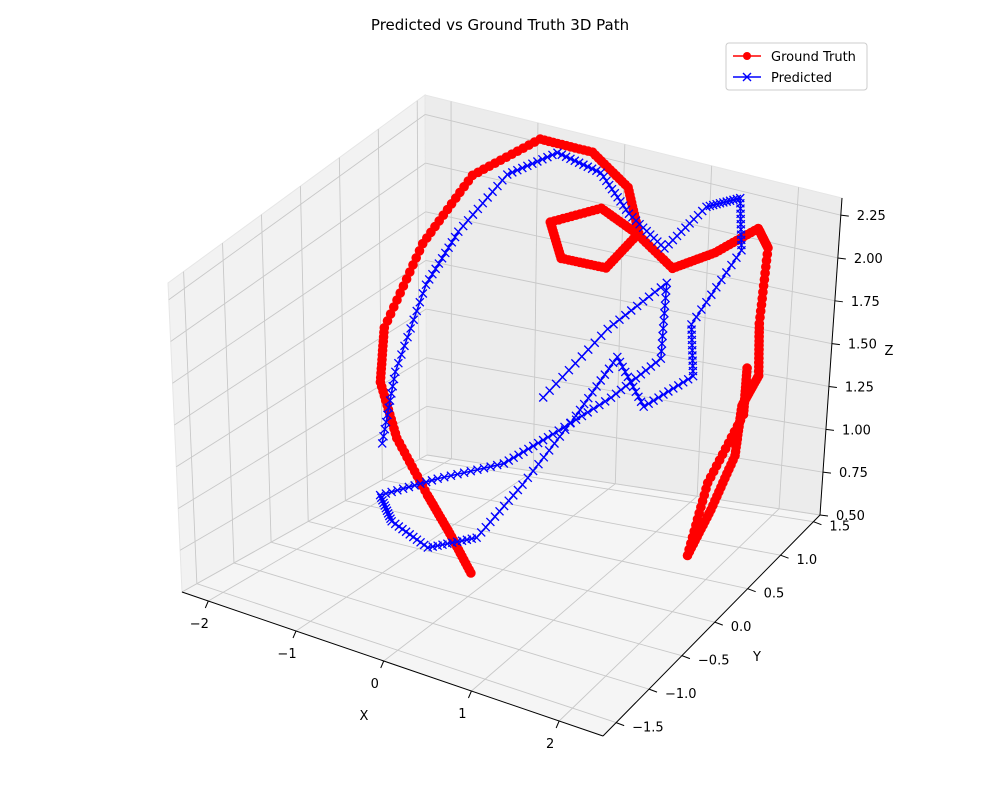 The width and height of the screenshot is (1000, 800). I want to click on z-tick-label-2: 1.00, so click(856, 430).